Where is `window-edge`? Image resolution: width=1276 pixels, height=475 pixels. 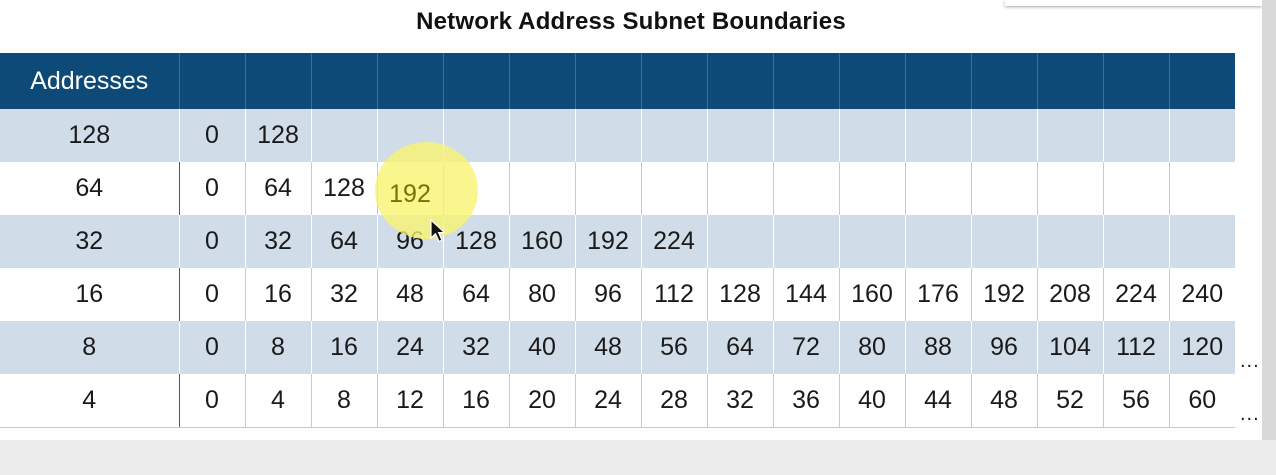
window-edge is located at coordinates (1269, 220).